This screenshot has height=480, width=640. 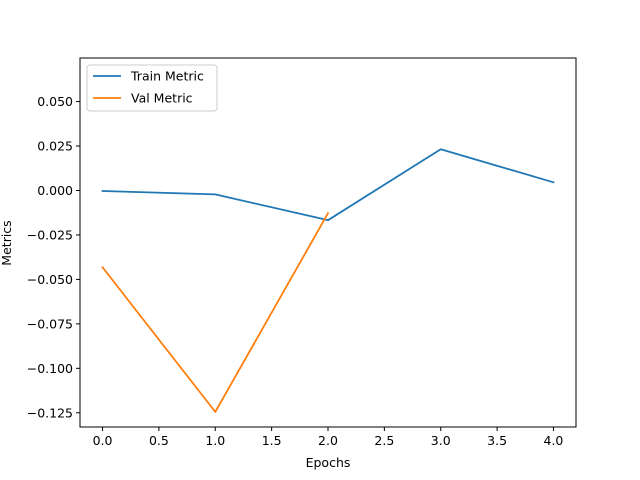 I want to click on x-axis-label: Epochs, so click(x=328, y=462).